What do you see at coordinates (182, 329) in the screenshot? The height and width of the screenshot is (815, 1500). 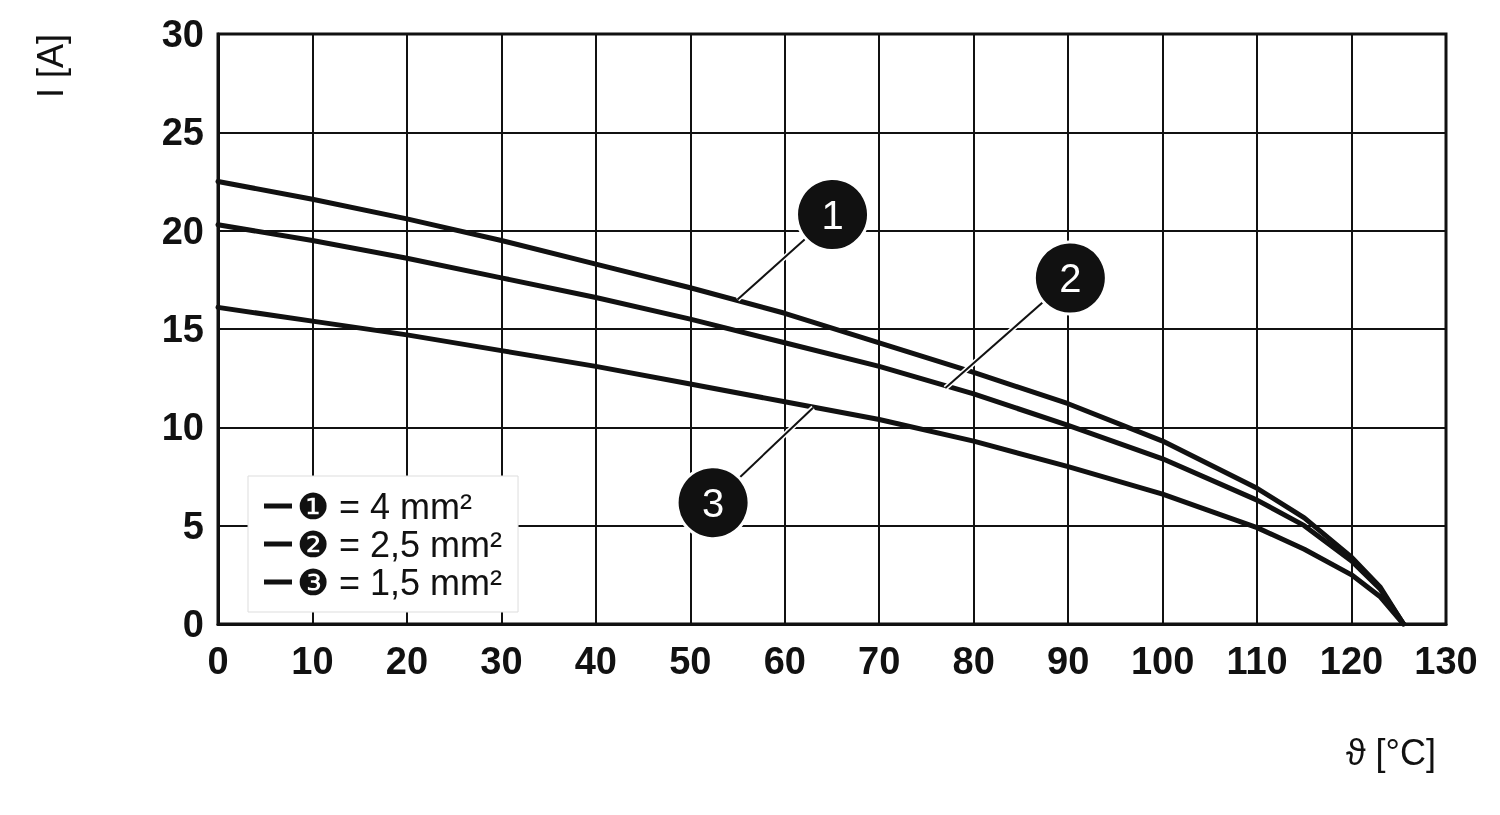 I see `y-tick-label: 15` at bounding box center [182, 329].